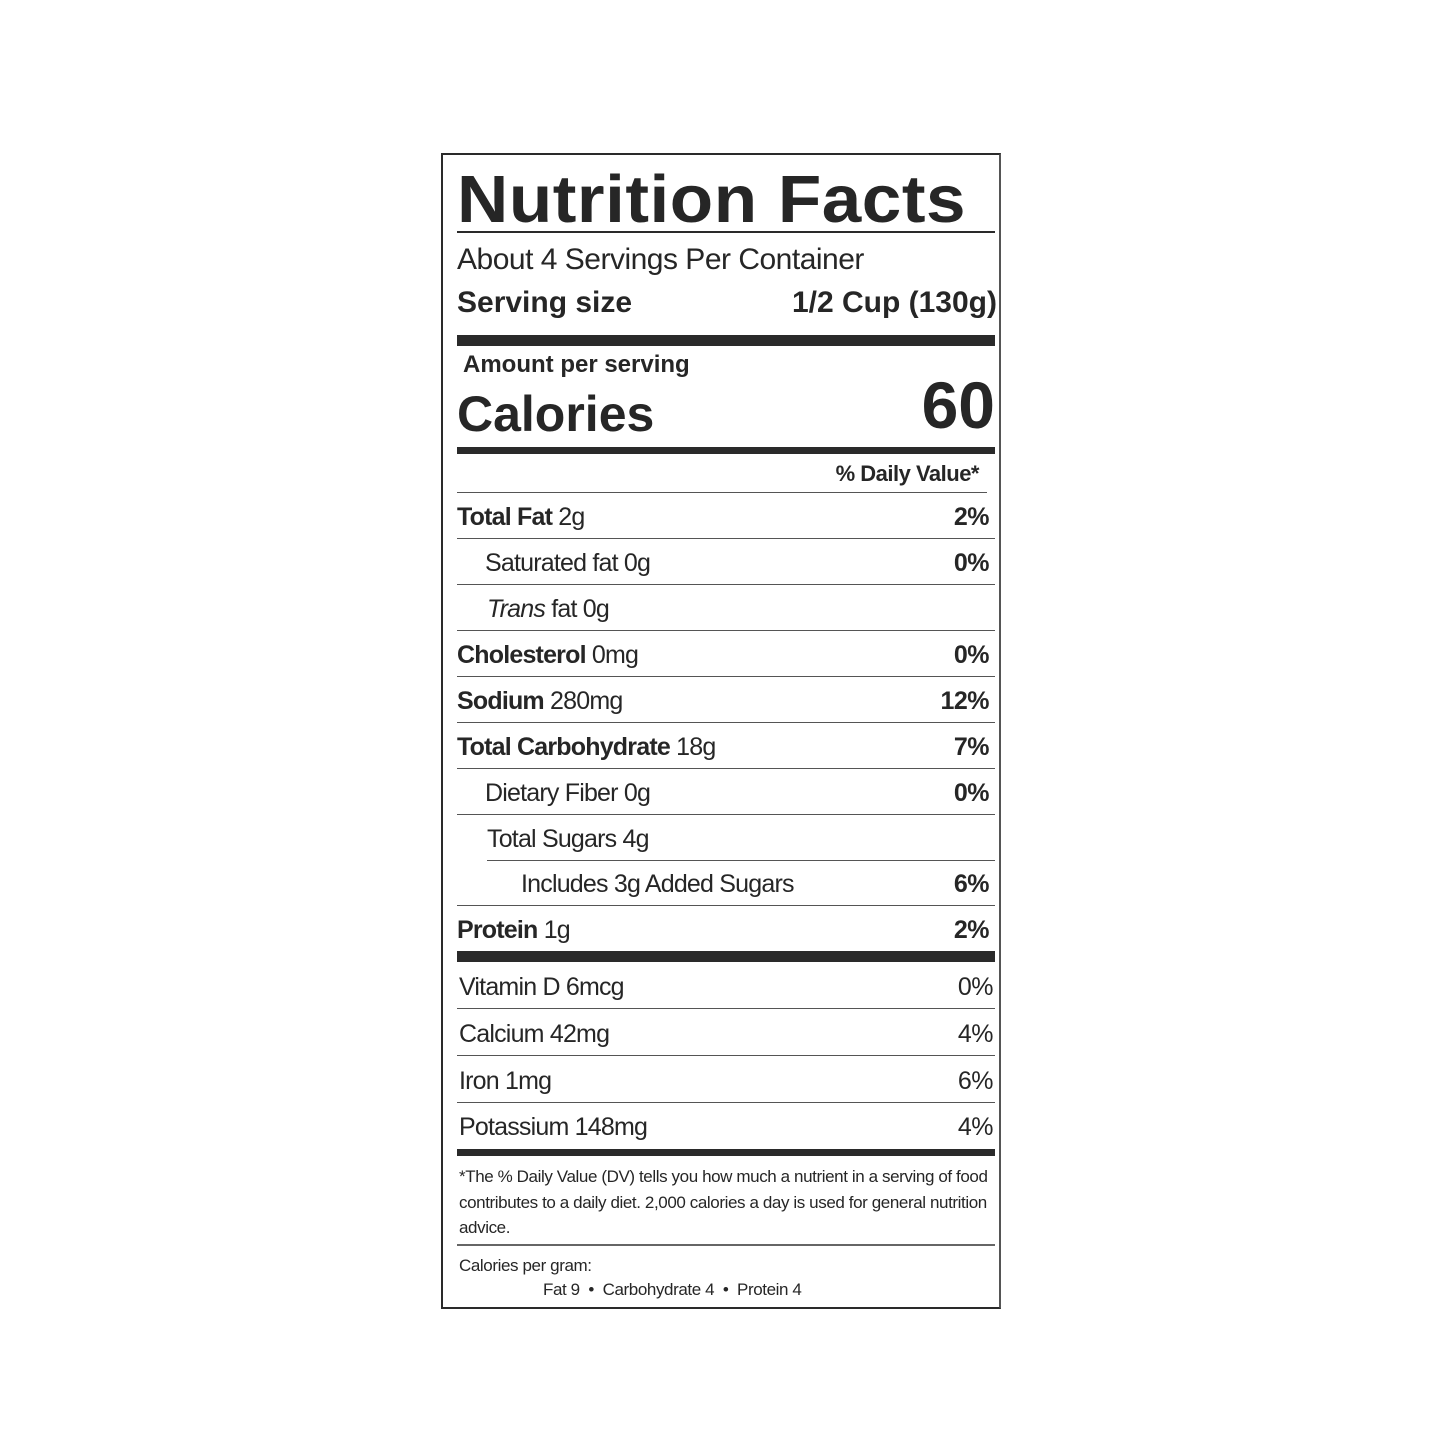 The width and height of the screenshot is (1445, 1445). What do you see at coordinates (726, 700) in the screenshot?
I see `nutrient-row-sodium: Sodium 280mg 12%` at bounding box center [726, 700].